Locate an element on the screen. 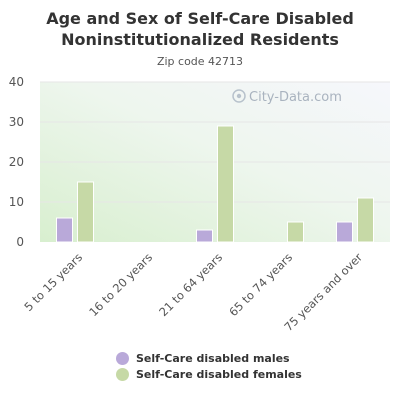  legend-swatch-males is located at coordinates (122, 358).